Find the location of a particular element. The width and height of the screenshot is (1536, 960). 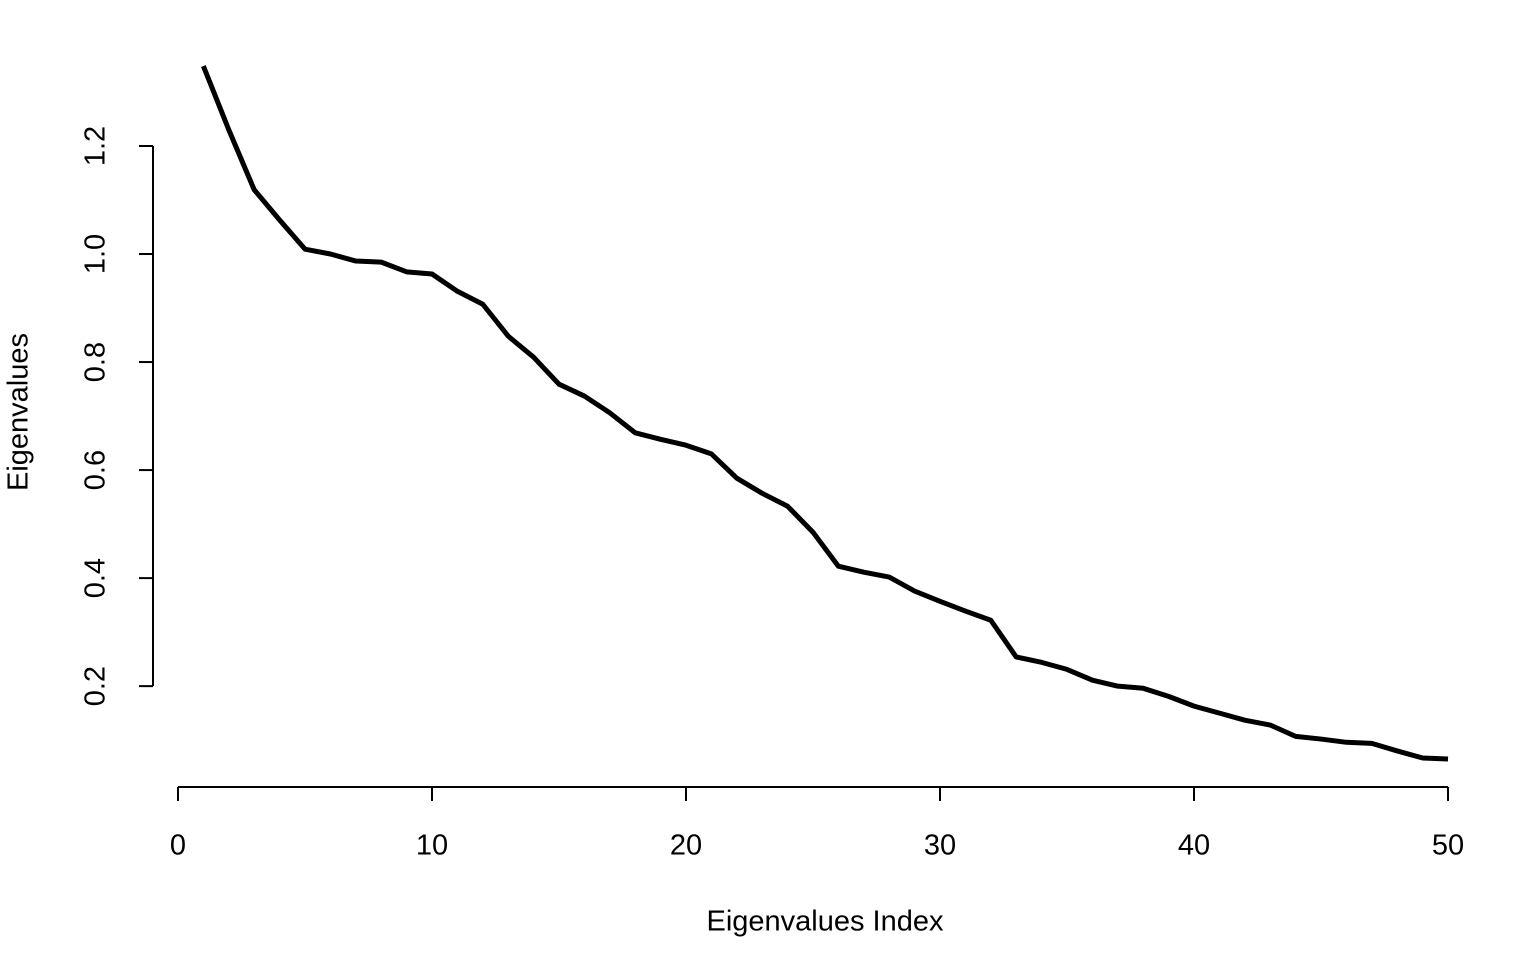

y-tick-label: 0.4 is located at coordinates (96, 578).